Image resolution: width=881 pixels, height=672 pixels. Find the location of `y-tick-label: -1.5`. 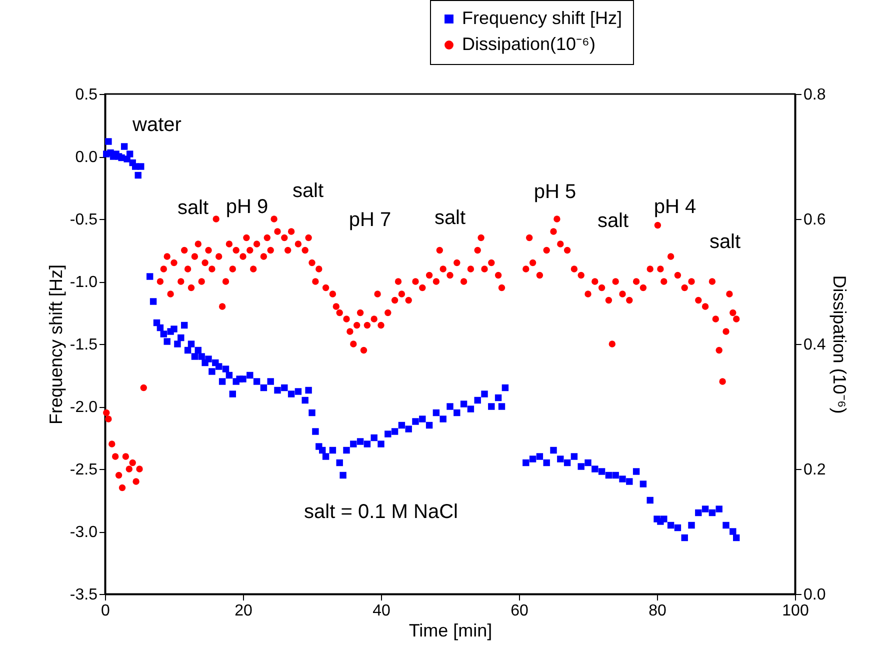

y-tick-label: -1.5 is located at coordinates (84, 345).